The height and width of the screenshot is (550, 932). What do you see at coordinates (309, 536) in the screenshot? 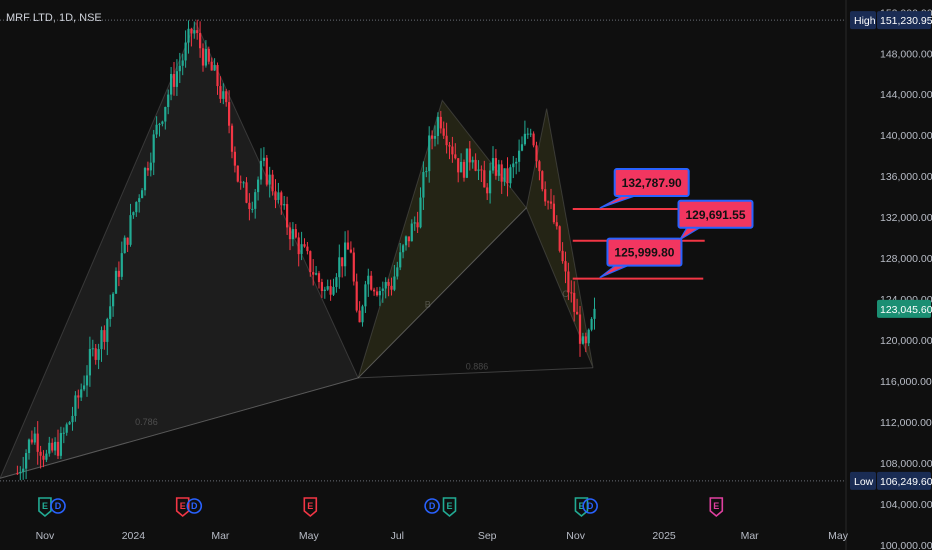
I see `time-tick-label: May` at bounding box center [309, 536].